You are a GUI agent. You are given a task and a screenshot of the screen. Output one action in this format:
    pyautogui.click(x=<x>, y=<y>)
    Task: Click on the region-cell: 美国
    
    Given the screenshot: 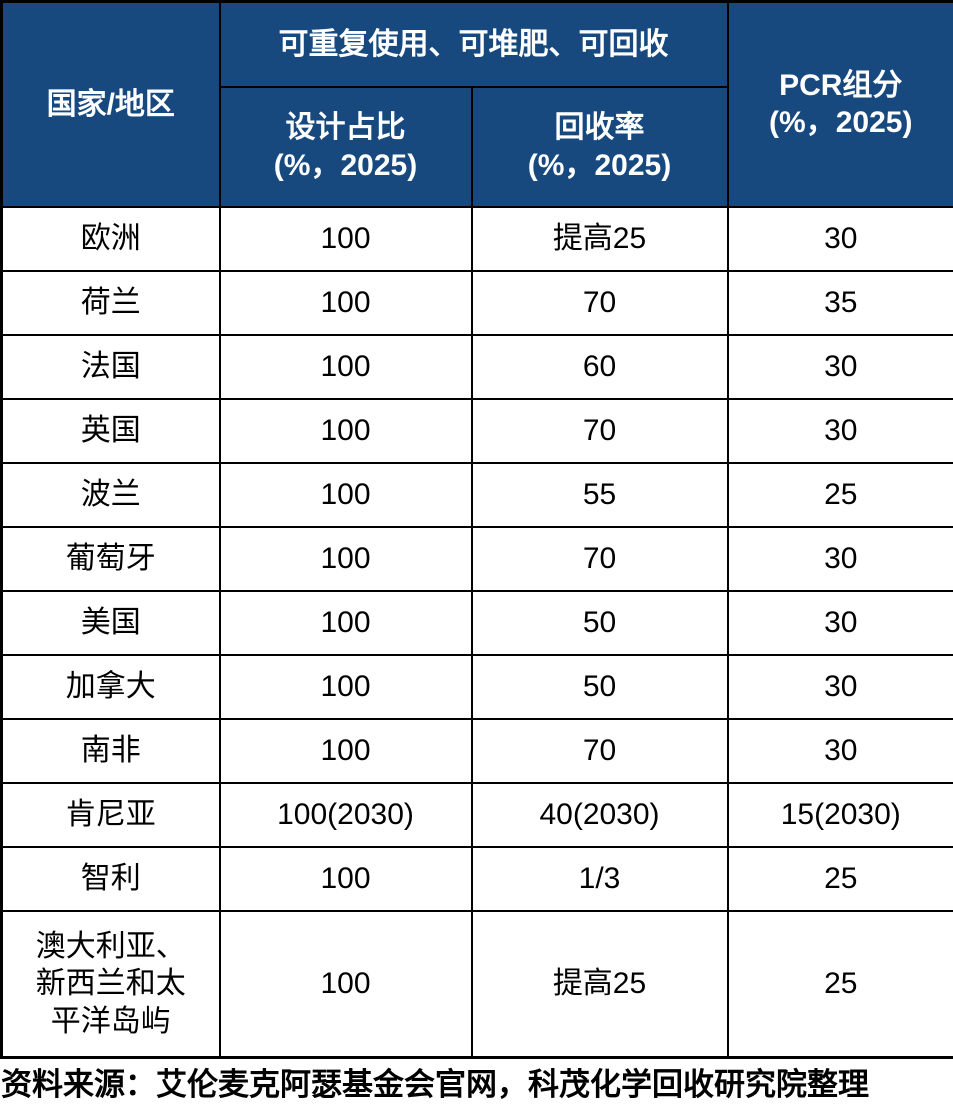 What is the action you would take?
    pyautogui.click(x=111, y=623)
    